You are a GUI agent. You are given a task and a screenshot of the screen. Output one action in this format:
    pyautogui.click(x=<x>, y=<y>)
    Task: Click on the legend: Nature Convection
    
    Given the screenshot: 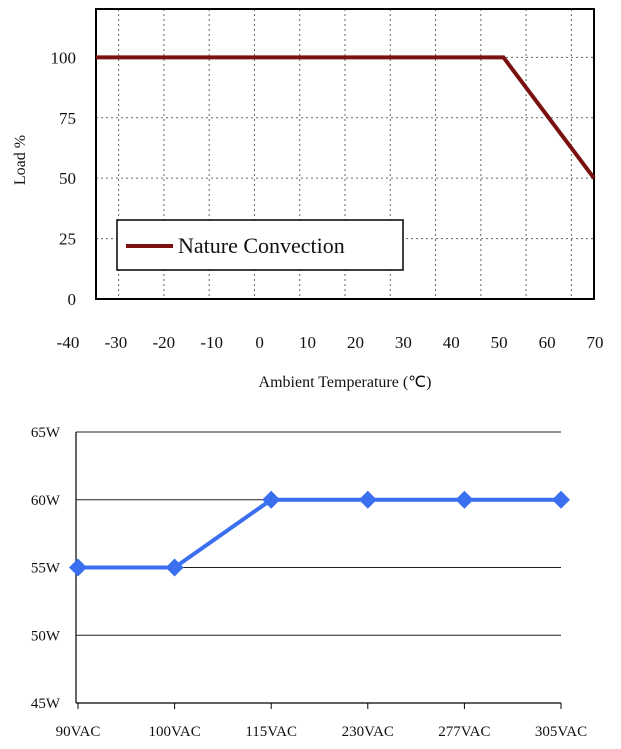 What is the action you would take?
    pyautogui.click(x=260, y=245)
    